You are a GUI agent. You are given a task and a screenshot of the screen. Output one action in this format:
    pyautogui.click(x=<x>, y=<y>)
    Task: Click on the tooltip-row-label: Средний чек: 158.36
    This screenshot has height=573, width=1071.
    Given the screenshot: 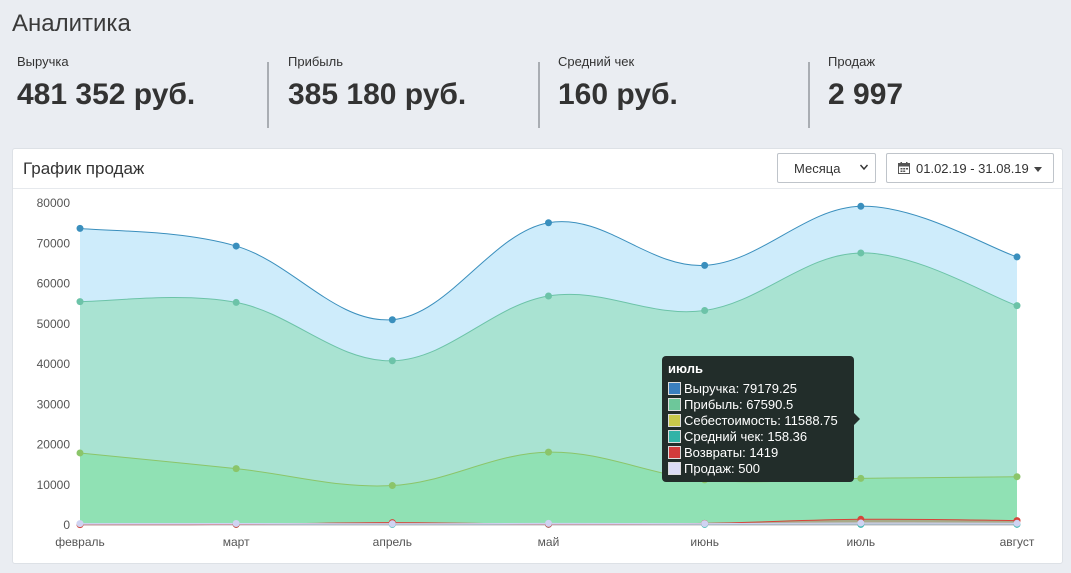 What is the action you would take?
    pyautogui.click(x=746, y=436)
    